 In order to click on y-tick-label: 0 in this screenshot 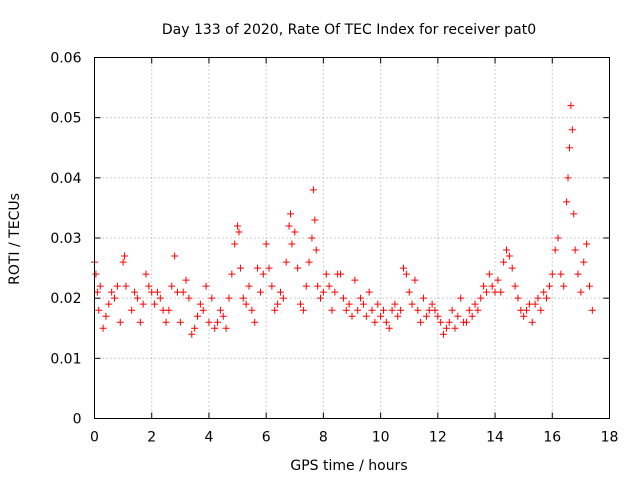, I will do `click(77, 420)`.